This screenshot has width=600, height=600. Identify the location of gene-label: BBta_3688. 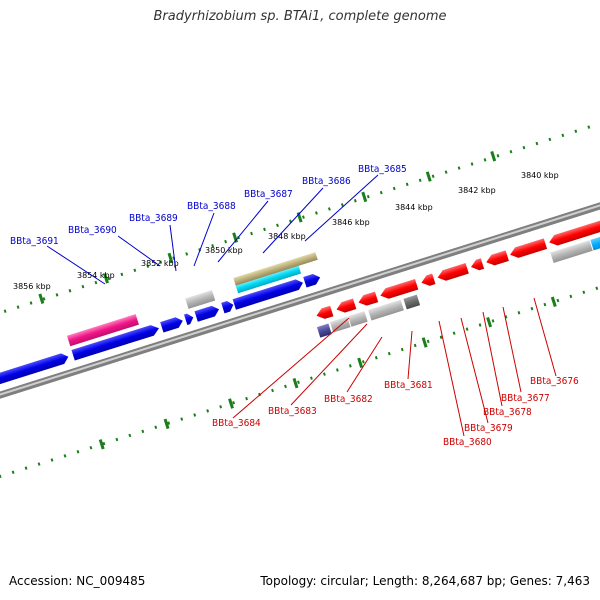
(211, 206).